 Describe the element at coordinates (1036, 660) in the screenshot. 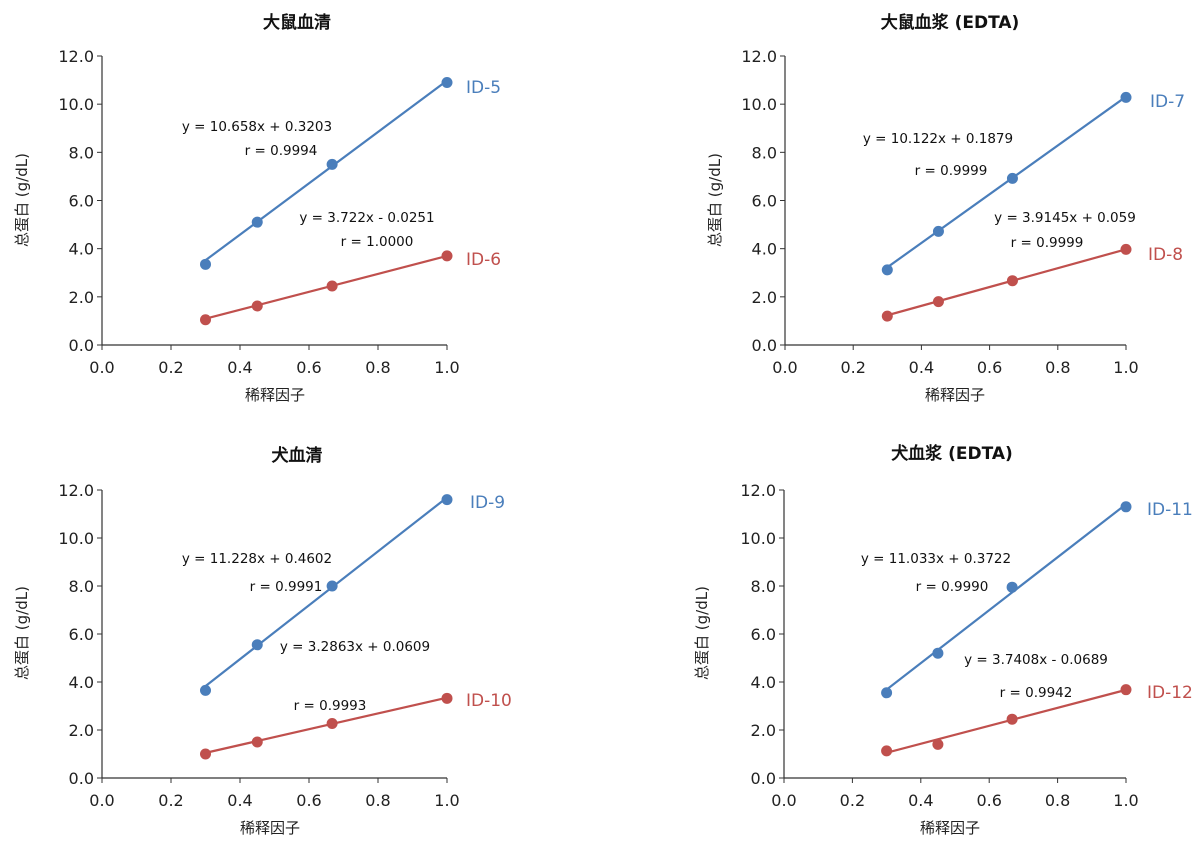

I see `equation-label: y = 3.7408x - 0.0689` at that location.